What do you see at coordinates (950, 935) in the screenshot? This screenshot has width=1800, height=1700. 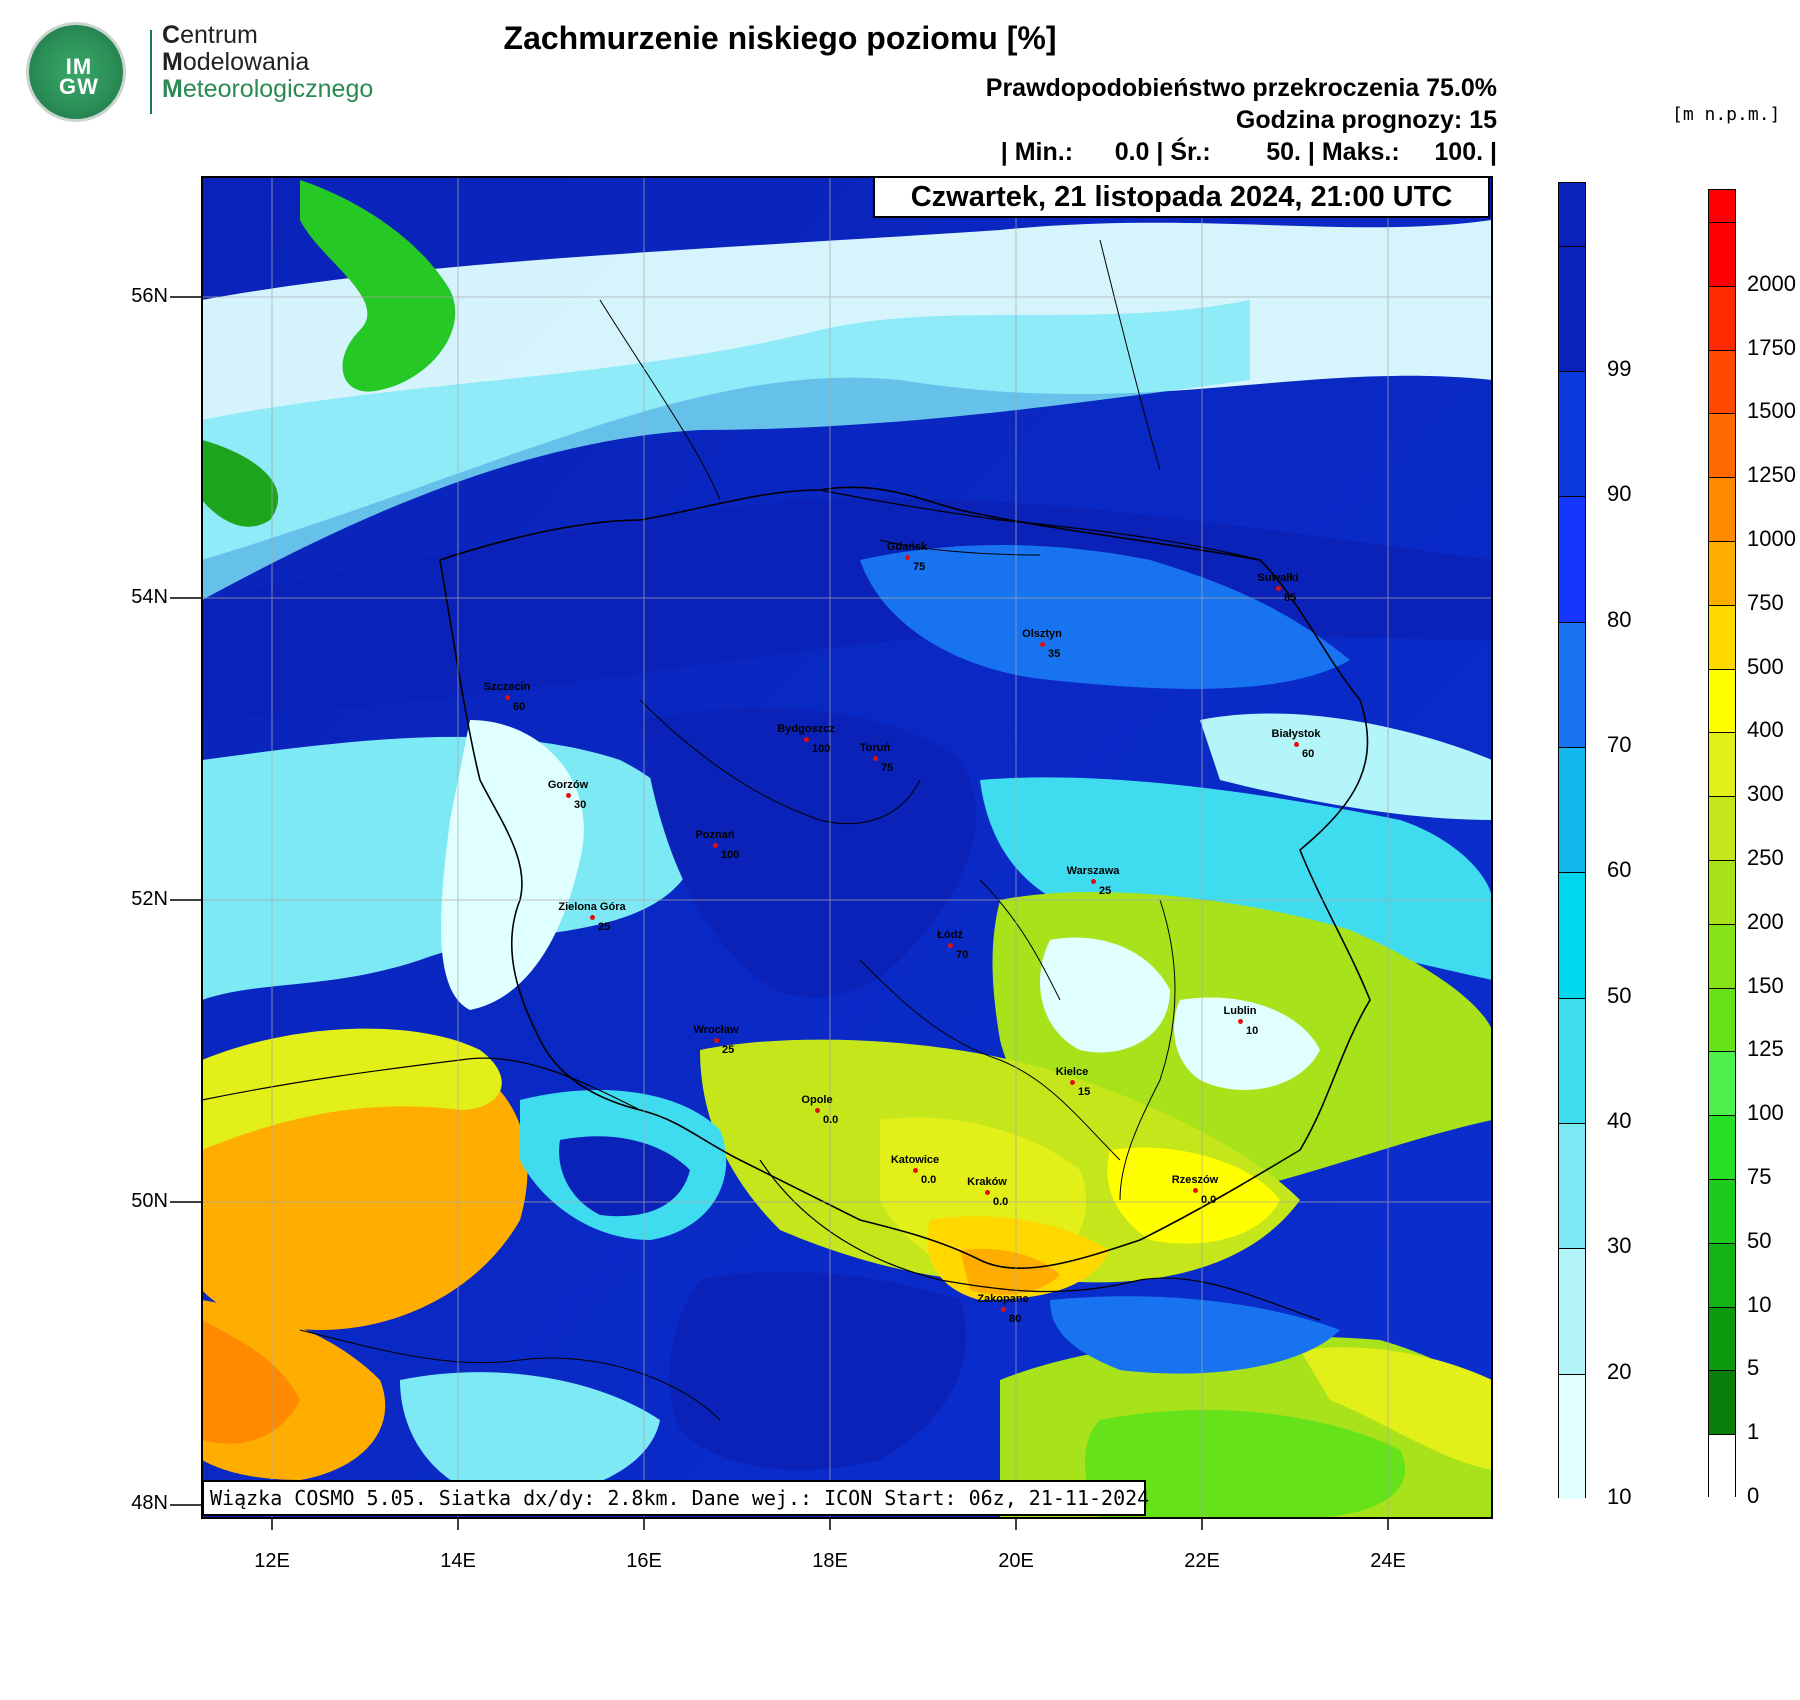 I see `city-name: Łódź` at bounding box center [950, 935].